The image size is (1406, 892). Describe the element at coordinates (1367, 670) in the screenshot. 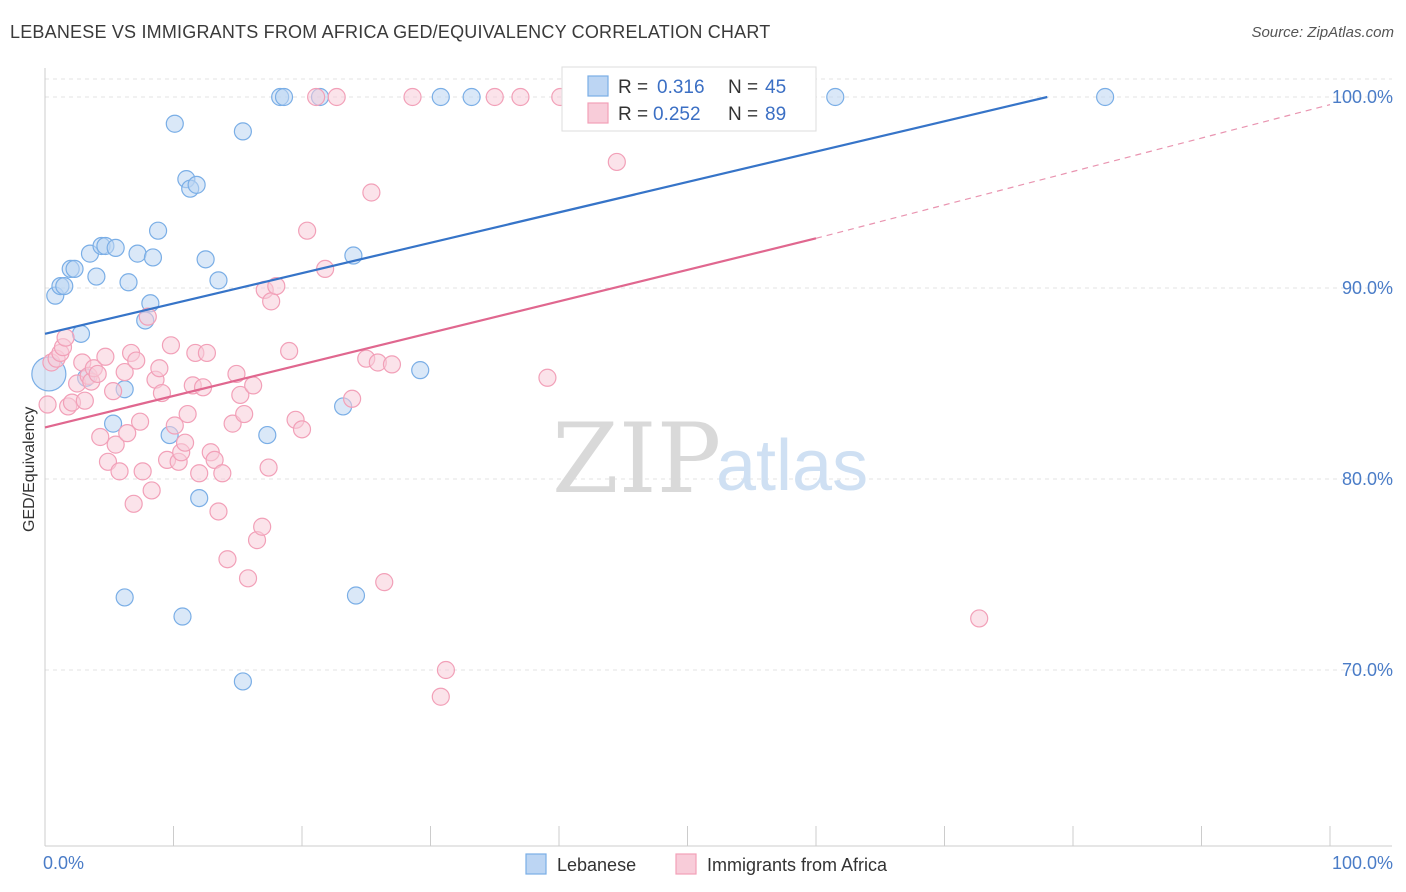

I see `y-tick-label: 70.0%` at that location.